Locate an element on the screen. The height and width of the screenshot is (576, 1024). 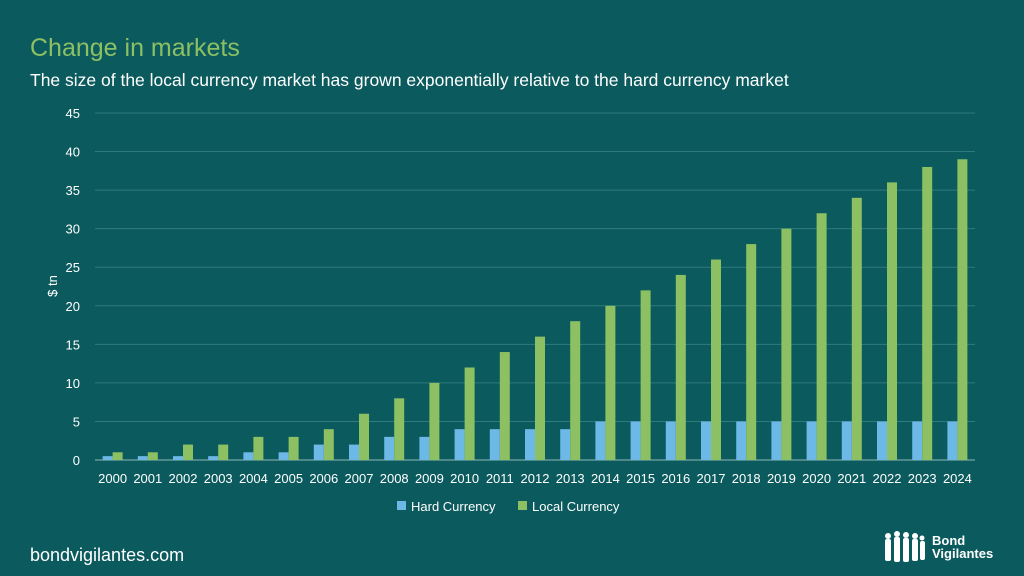
y-tick-label: 45 is located at coordinates (73, 113).